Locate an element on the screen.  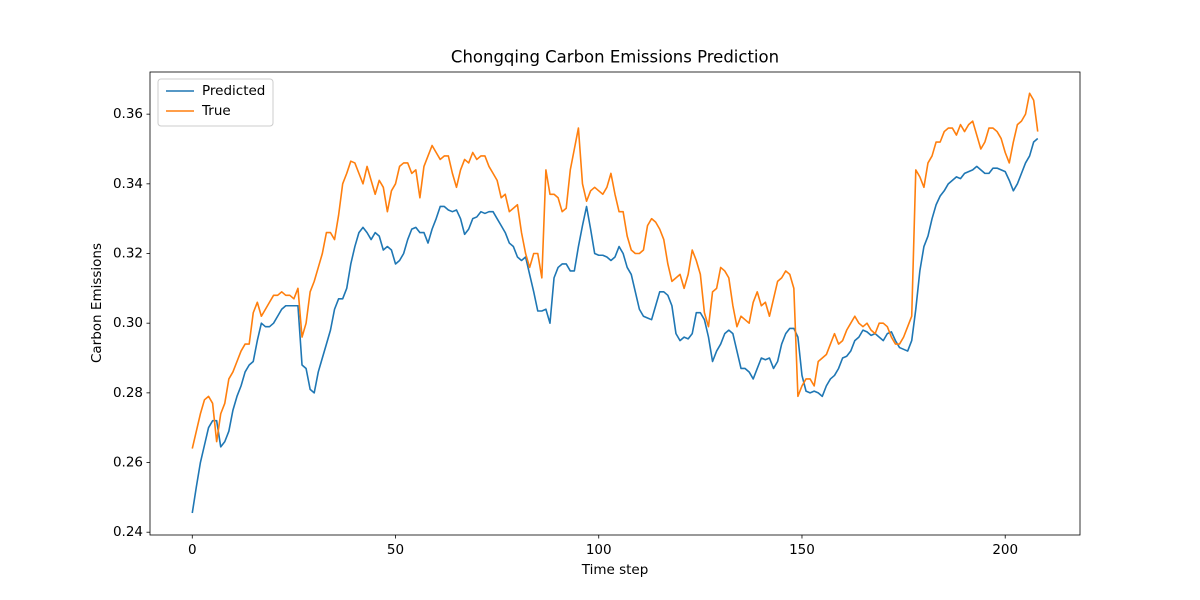
x-tick-label: 200 is located at coordinates (1005, 550).